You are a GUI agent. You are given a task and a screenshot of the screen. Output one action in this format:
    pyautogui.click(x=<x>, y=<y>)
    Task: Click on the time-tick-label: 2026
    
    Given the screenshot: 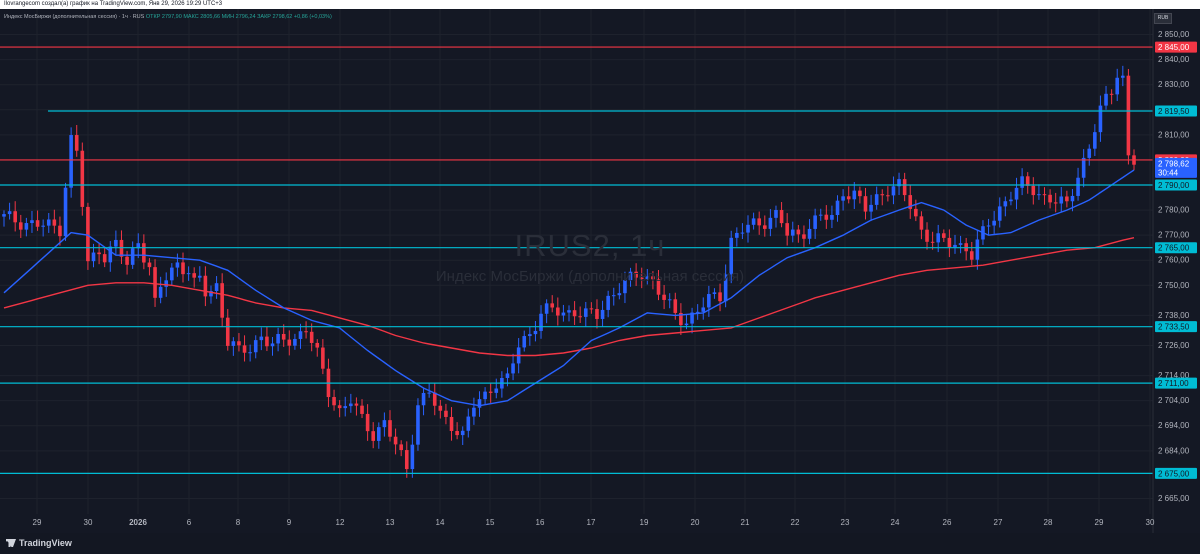 What is the action you would take?
    pyautogui.click(x=138, y=522)
    